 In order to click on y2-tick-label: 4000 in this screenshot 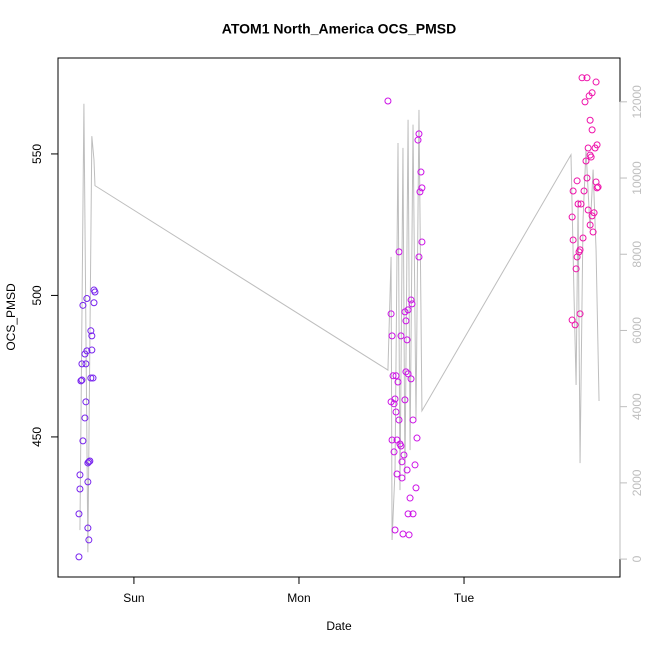, I will do `click(637, 406)`.